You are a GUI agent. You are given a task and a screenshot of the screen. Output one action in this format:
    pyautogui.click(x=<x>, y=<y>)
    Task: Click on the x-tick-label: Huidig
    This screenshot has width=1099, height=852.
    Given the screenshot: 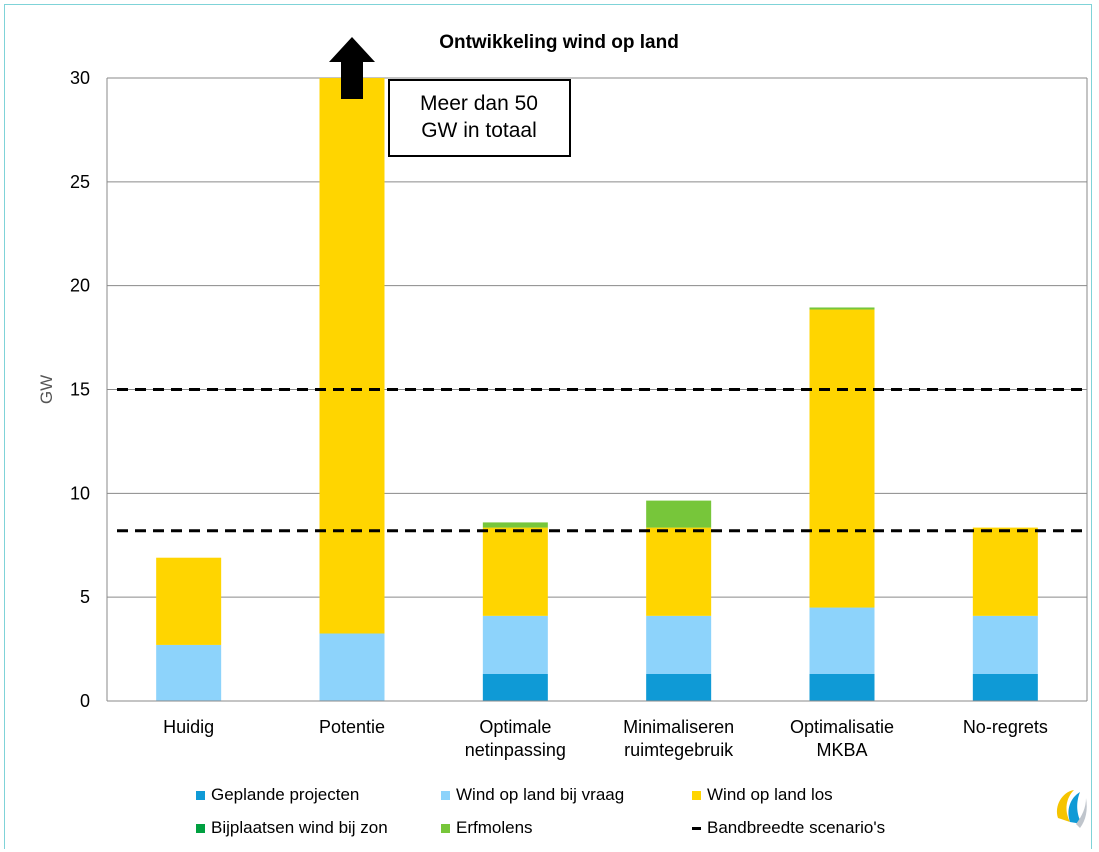 What is the action you would take?
    pyautogui.click(x=188, y=727)
    